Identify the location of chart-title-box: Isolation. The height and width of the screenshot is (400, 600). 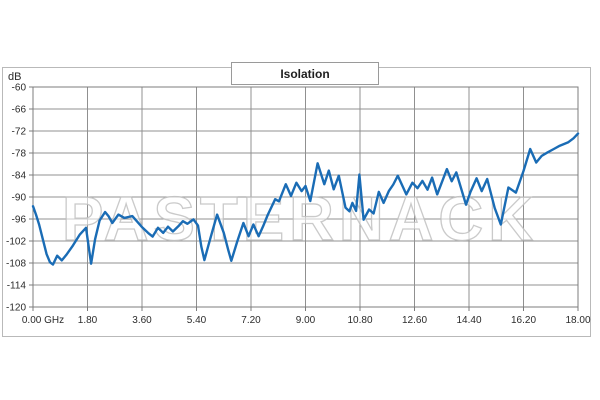
(305, 73).